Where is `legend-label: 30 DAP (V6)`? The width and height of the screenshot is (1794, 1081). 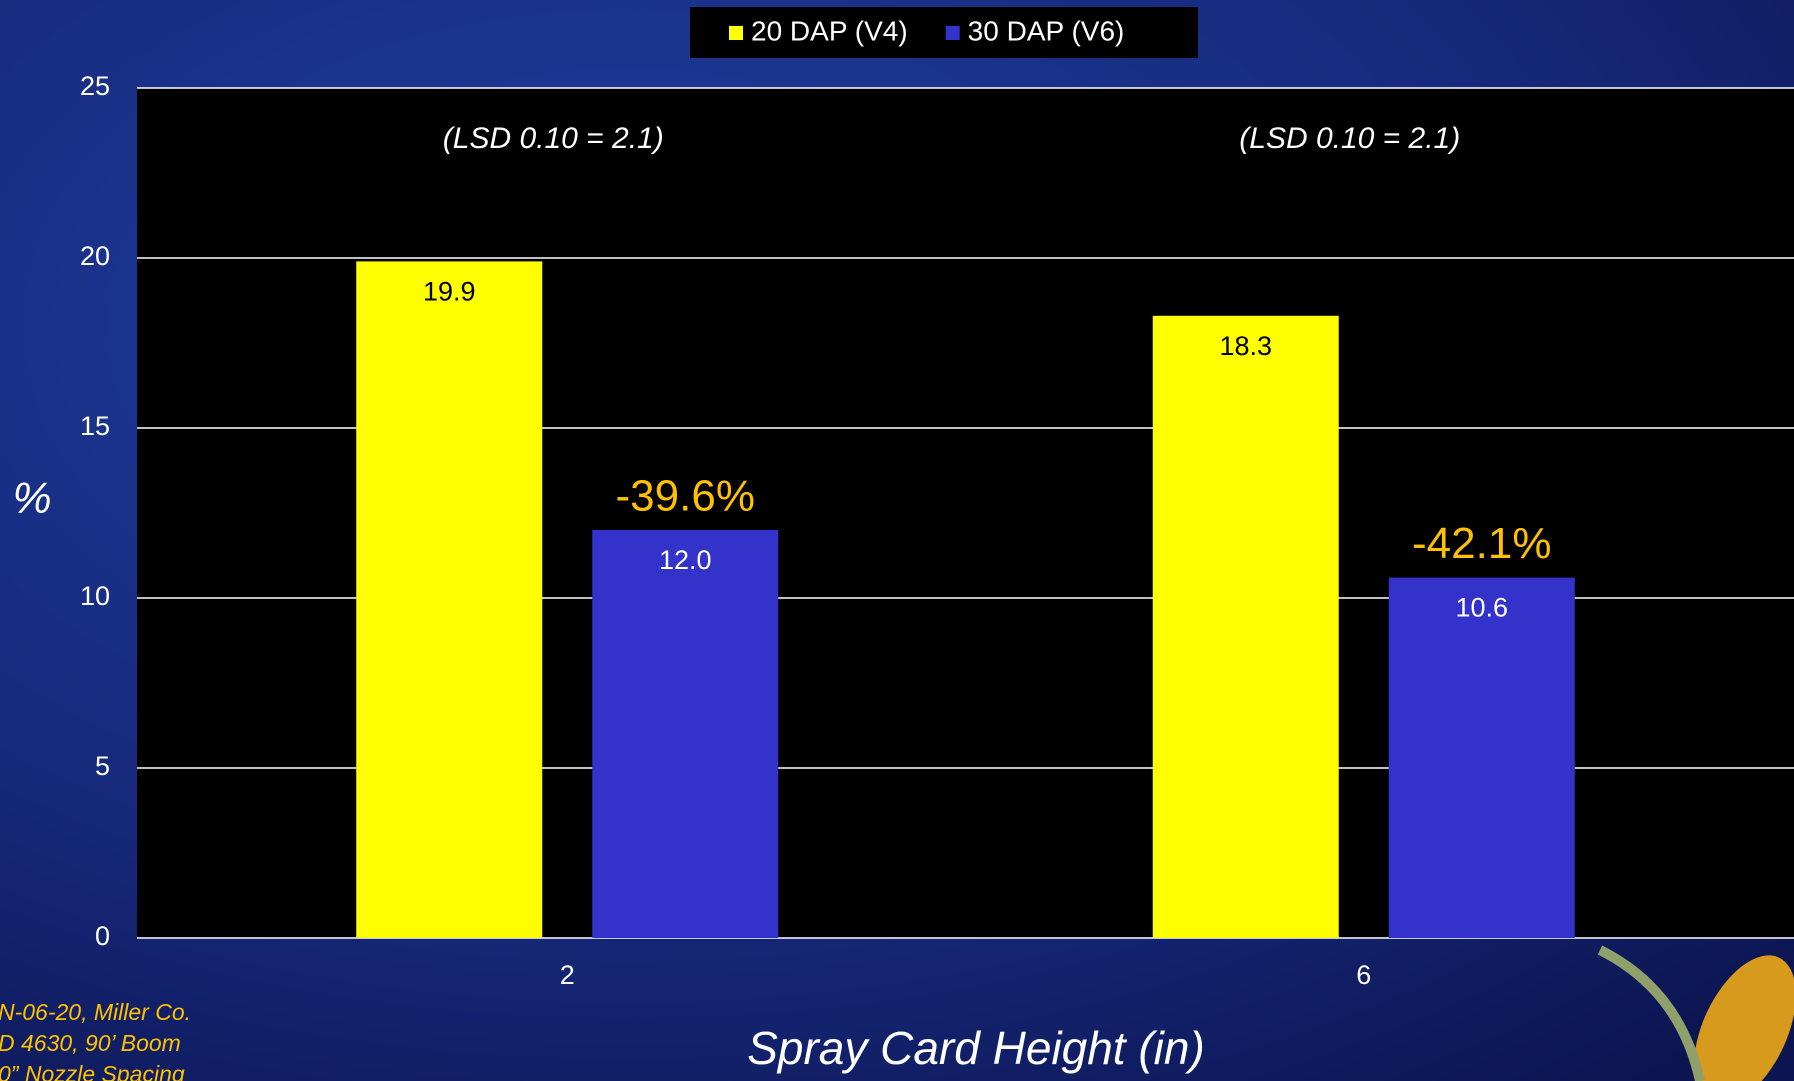 legend-label: 30 DAP (V6) is located at coordinates (1046, 30).